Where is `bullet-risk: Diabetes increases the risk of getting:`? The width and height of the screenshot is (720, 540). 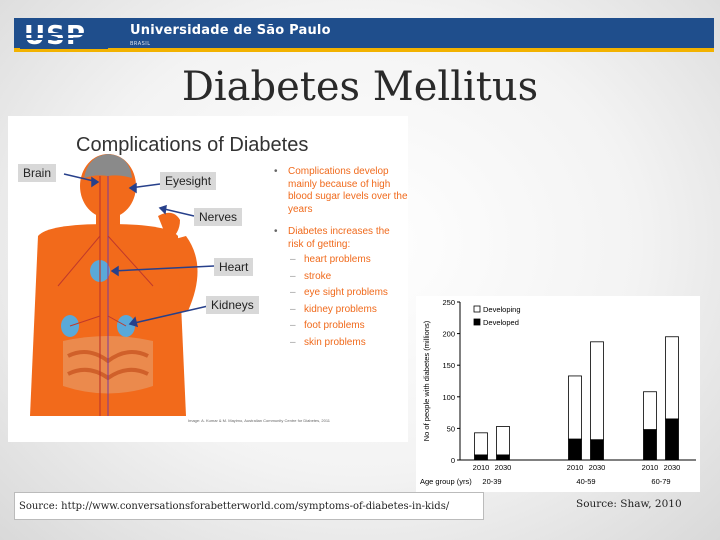 bullet-risk: Diabetes increases the risk of getting: is located at coordinates (339, 238).